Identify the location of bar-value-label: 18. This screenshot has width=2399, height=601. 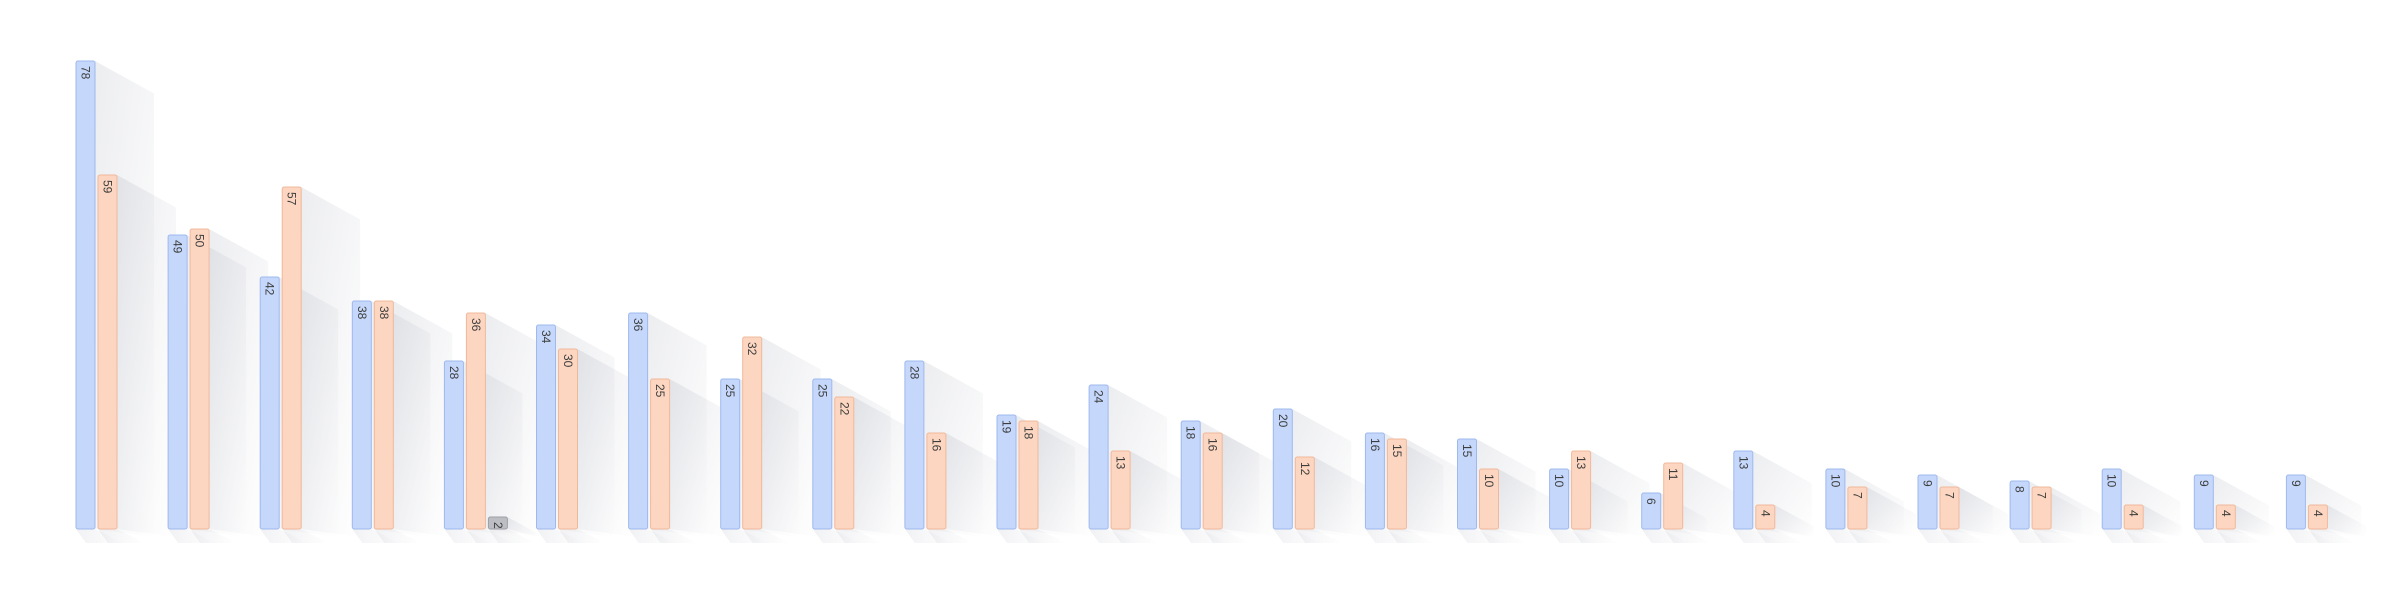
(1191, 433).